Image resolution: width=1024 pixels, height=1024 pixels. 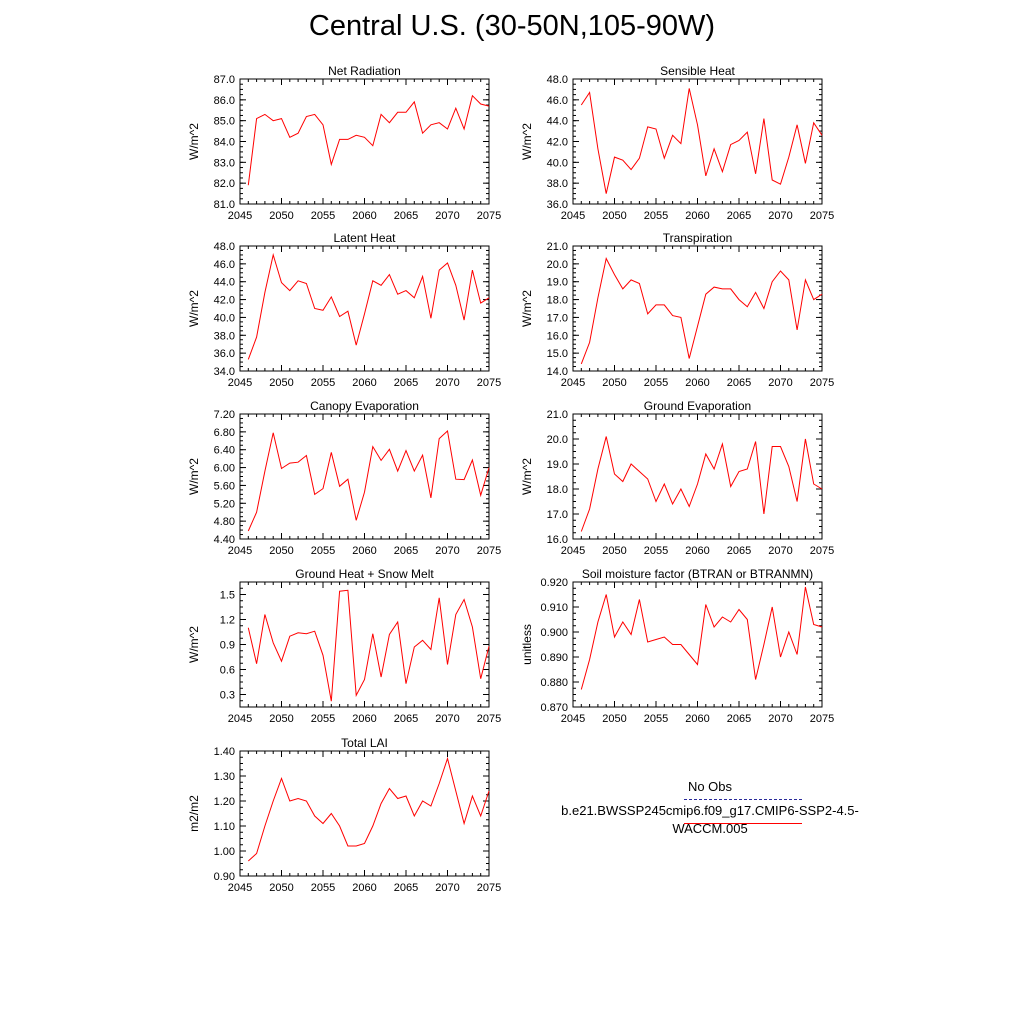 What do you see at coordinates (364, 406) in the screenshot?
I see `chart-title: Canopy Evaporation` at bounding box center [364, 406].